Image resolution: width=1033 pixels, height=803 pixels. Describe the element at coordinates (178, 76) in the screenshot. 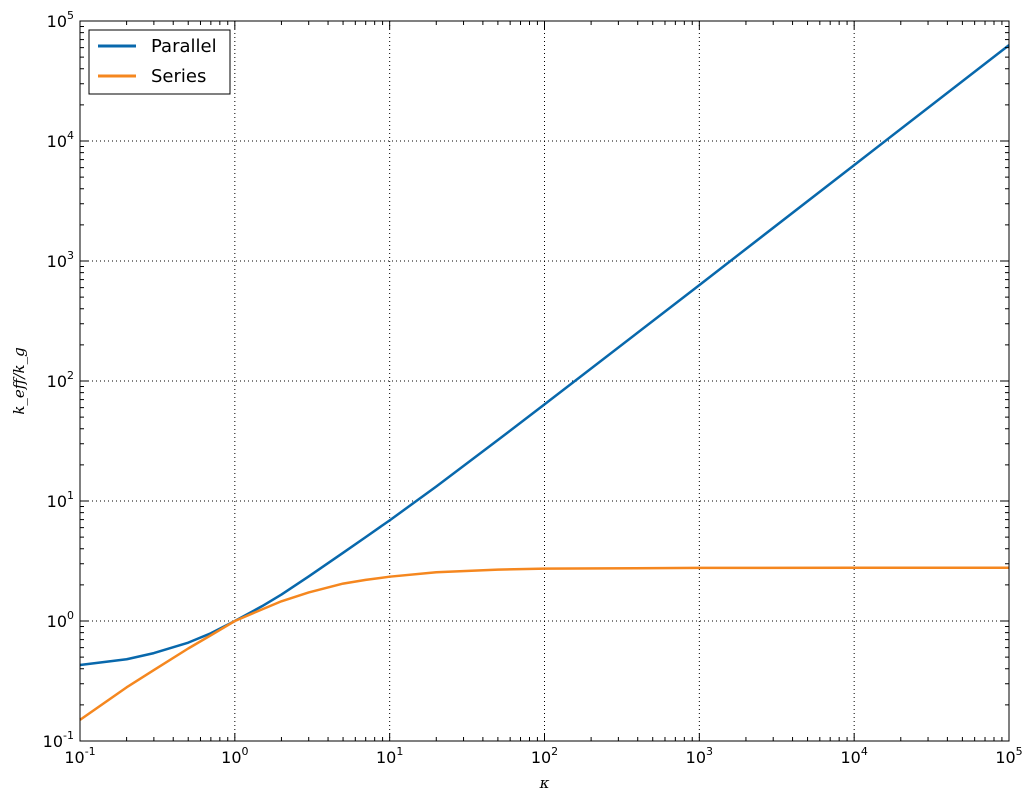

I see `legend-label-series: Series` at that location.